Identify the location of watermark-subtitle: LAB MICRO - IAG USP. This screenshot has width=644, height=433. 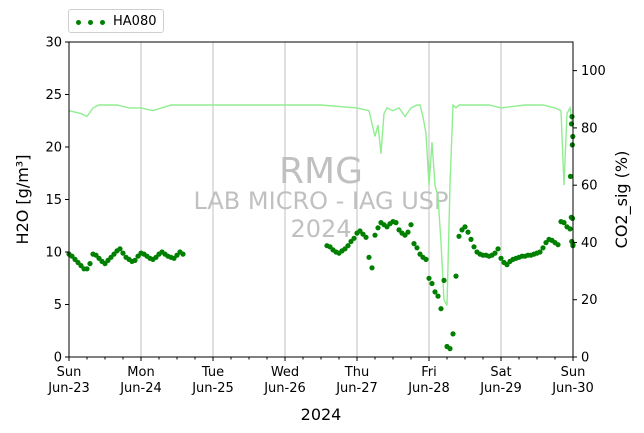
(320, 201).